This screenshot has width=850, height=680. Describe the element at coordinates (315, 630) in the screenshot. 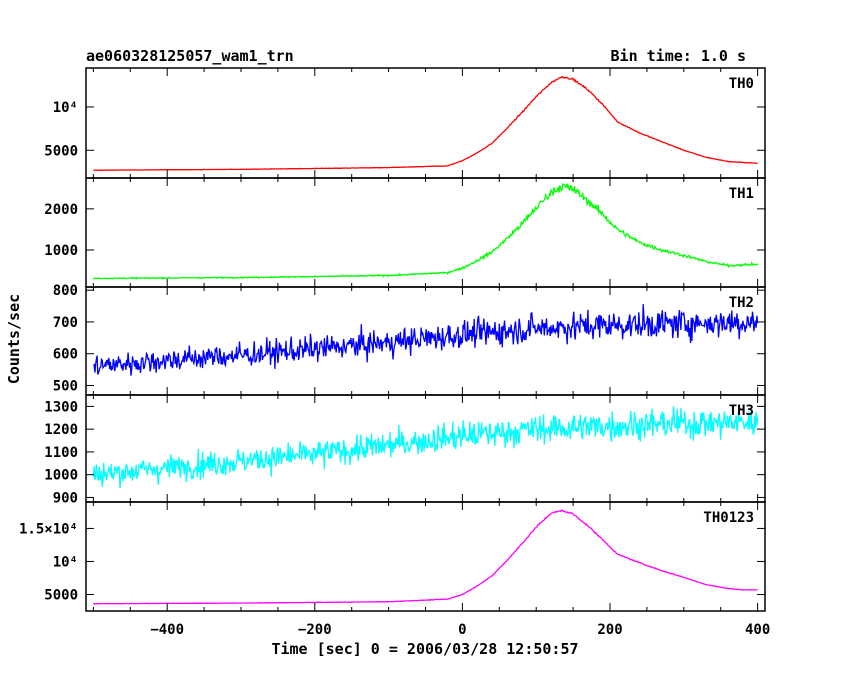

I see `x-tick-label: −200` at that location.